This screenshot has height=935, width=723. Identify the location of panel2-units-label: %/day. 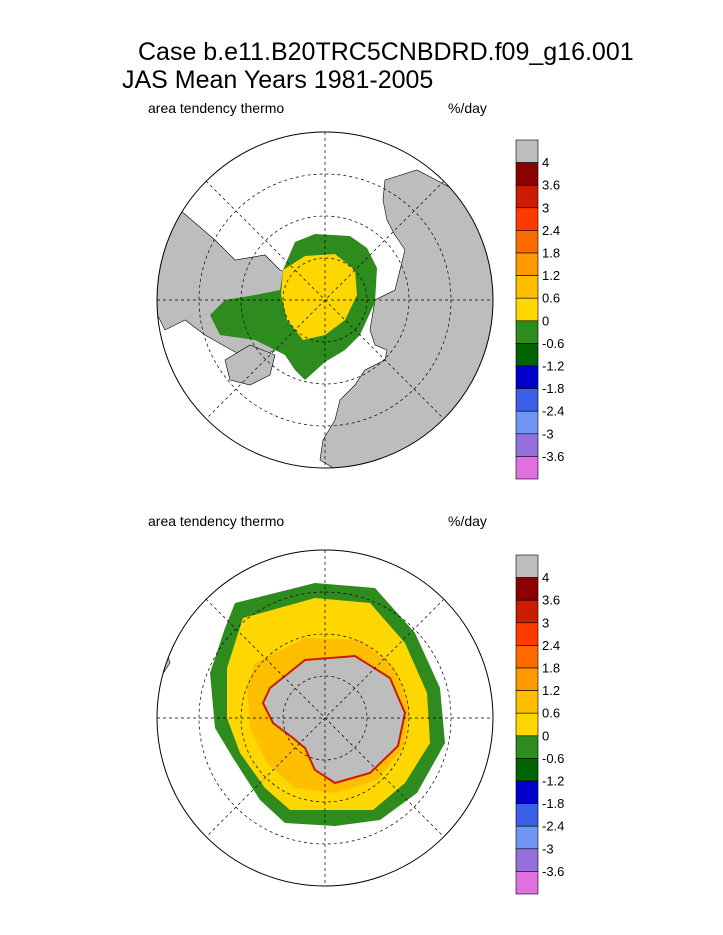
(467, 521).